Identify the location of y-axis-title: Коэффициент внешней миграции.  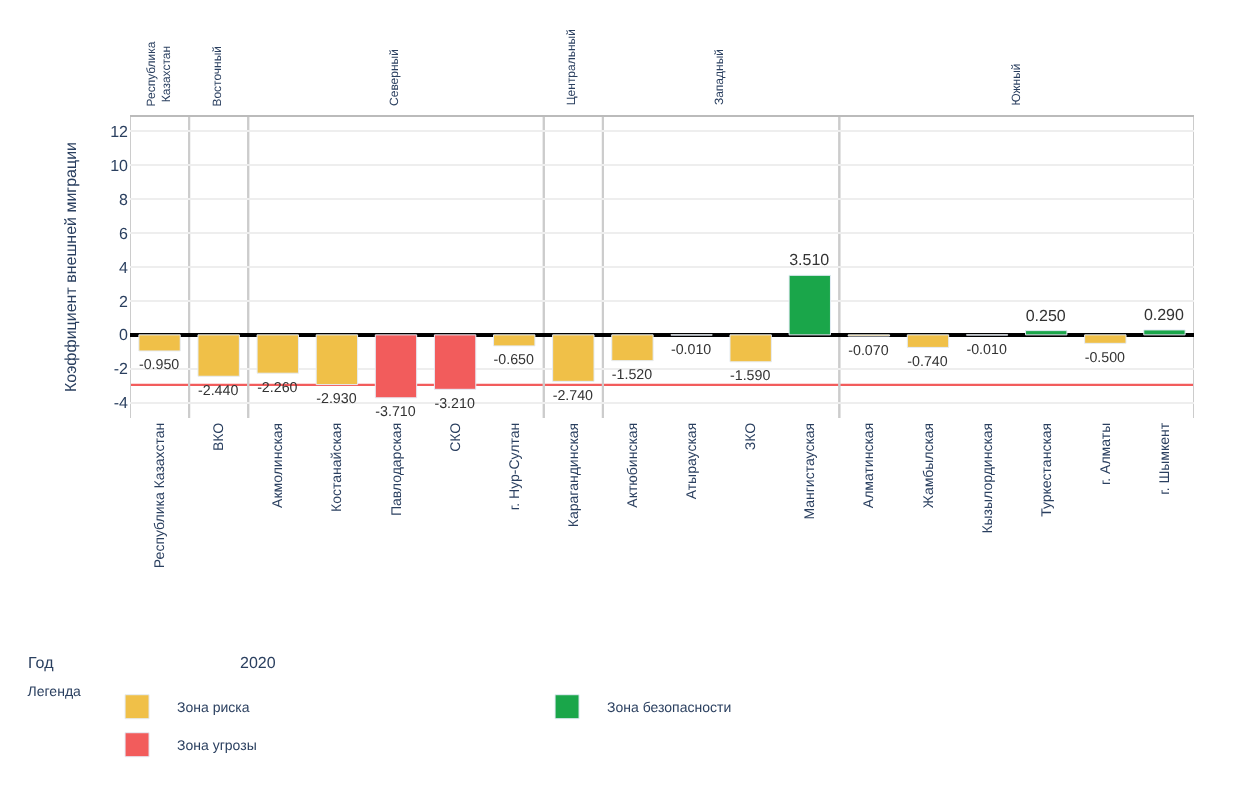
(70, 267).